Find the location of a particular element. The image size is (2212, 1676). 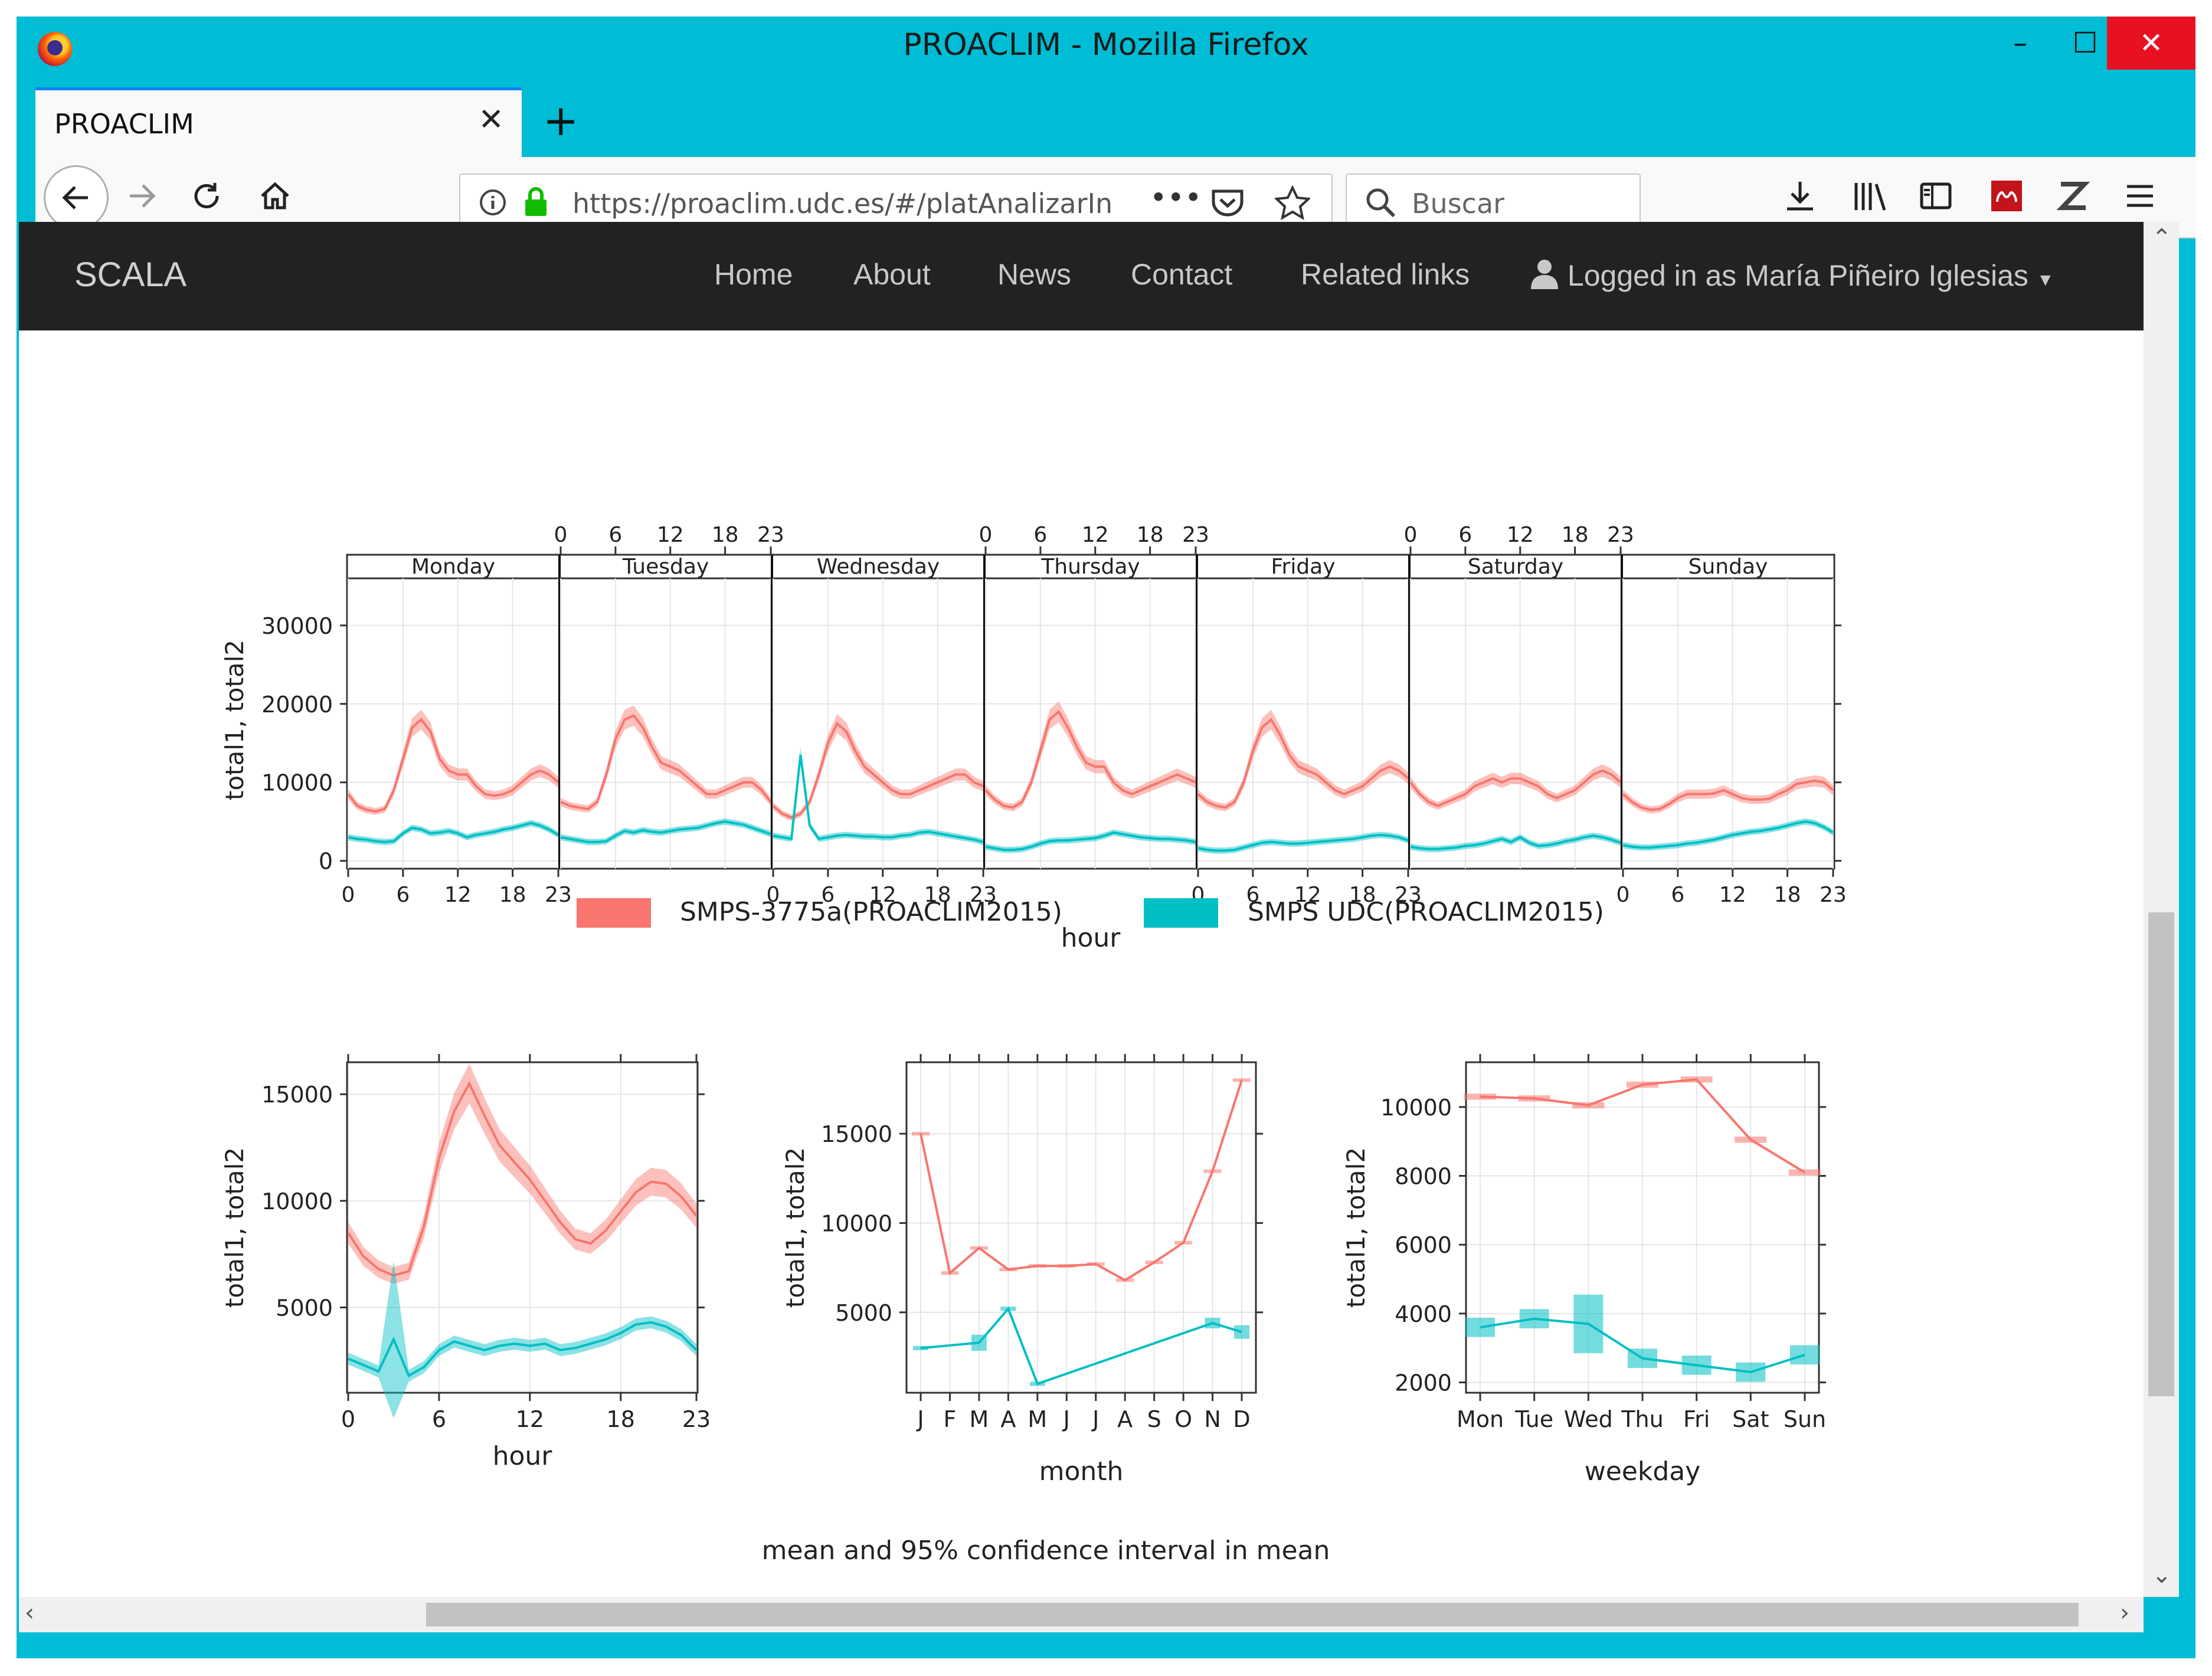

x-tick-label: A is located at coordinates (1125, 1419).